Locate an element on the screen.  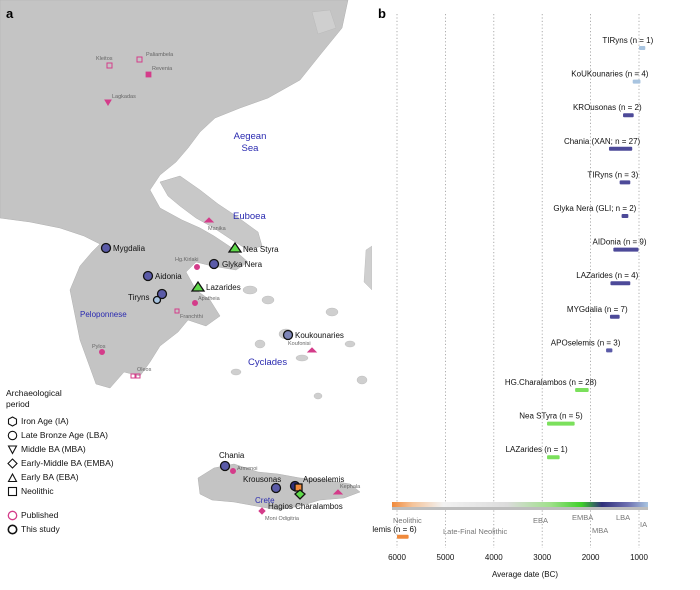
sea-label-line1: Aegean is located at coordinates (250, 136).